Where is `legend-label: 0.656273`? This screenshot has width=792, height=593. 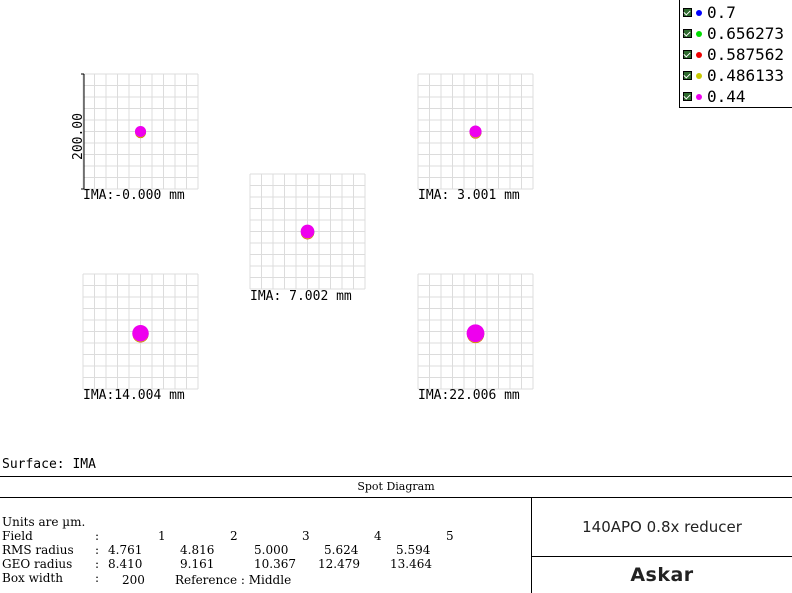 legend-label: 0.656273 is located at coordinates (746, 33).